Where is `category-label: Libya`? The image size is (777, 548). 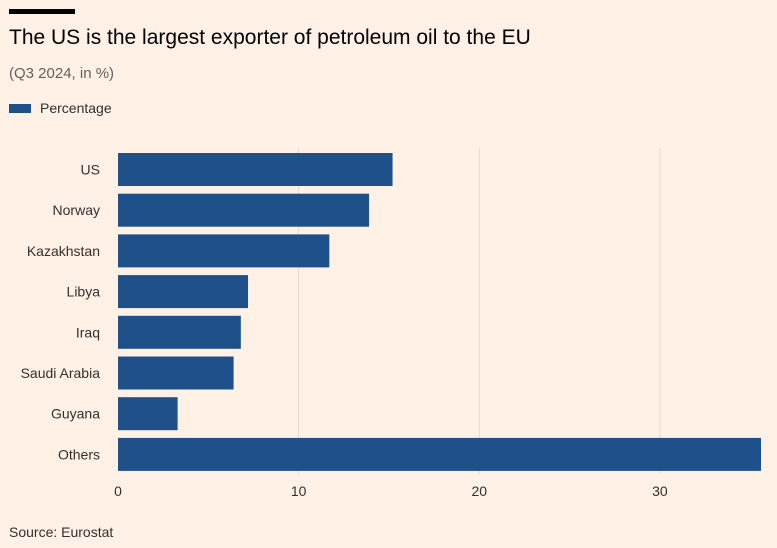 category-label: Libya is located at coordinates (84, 292).